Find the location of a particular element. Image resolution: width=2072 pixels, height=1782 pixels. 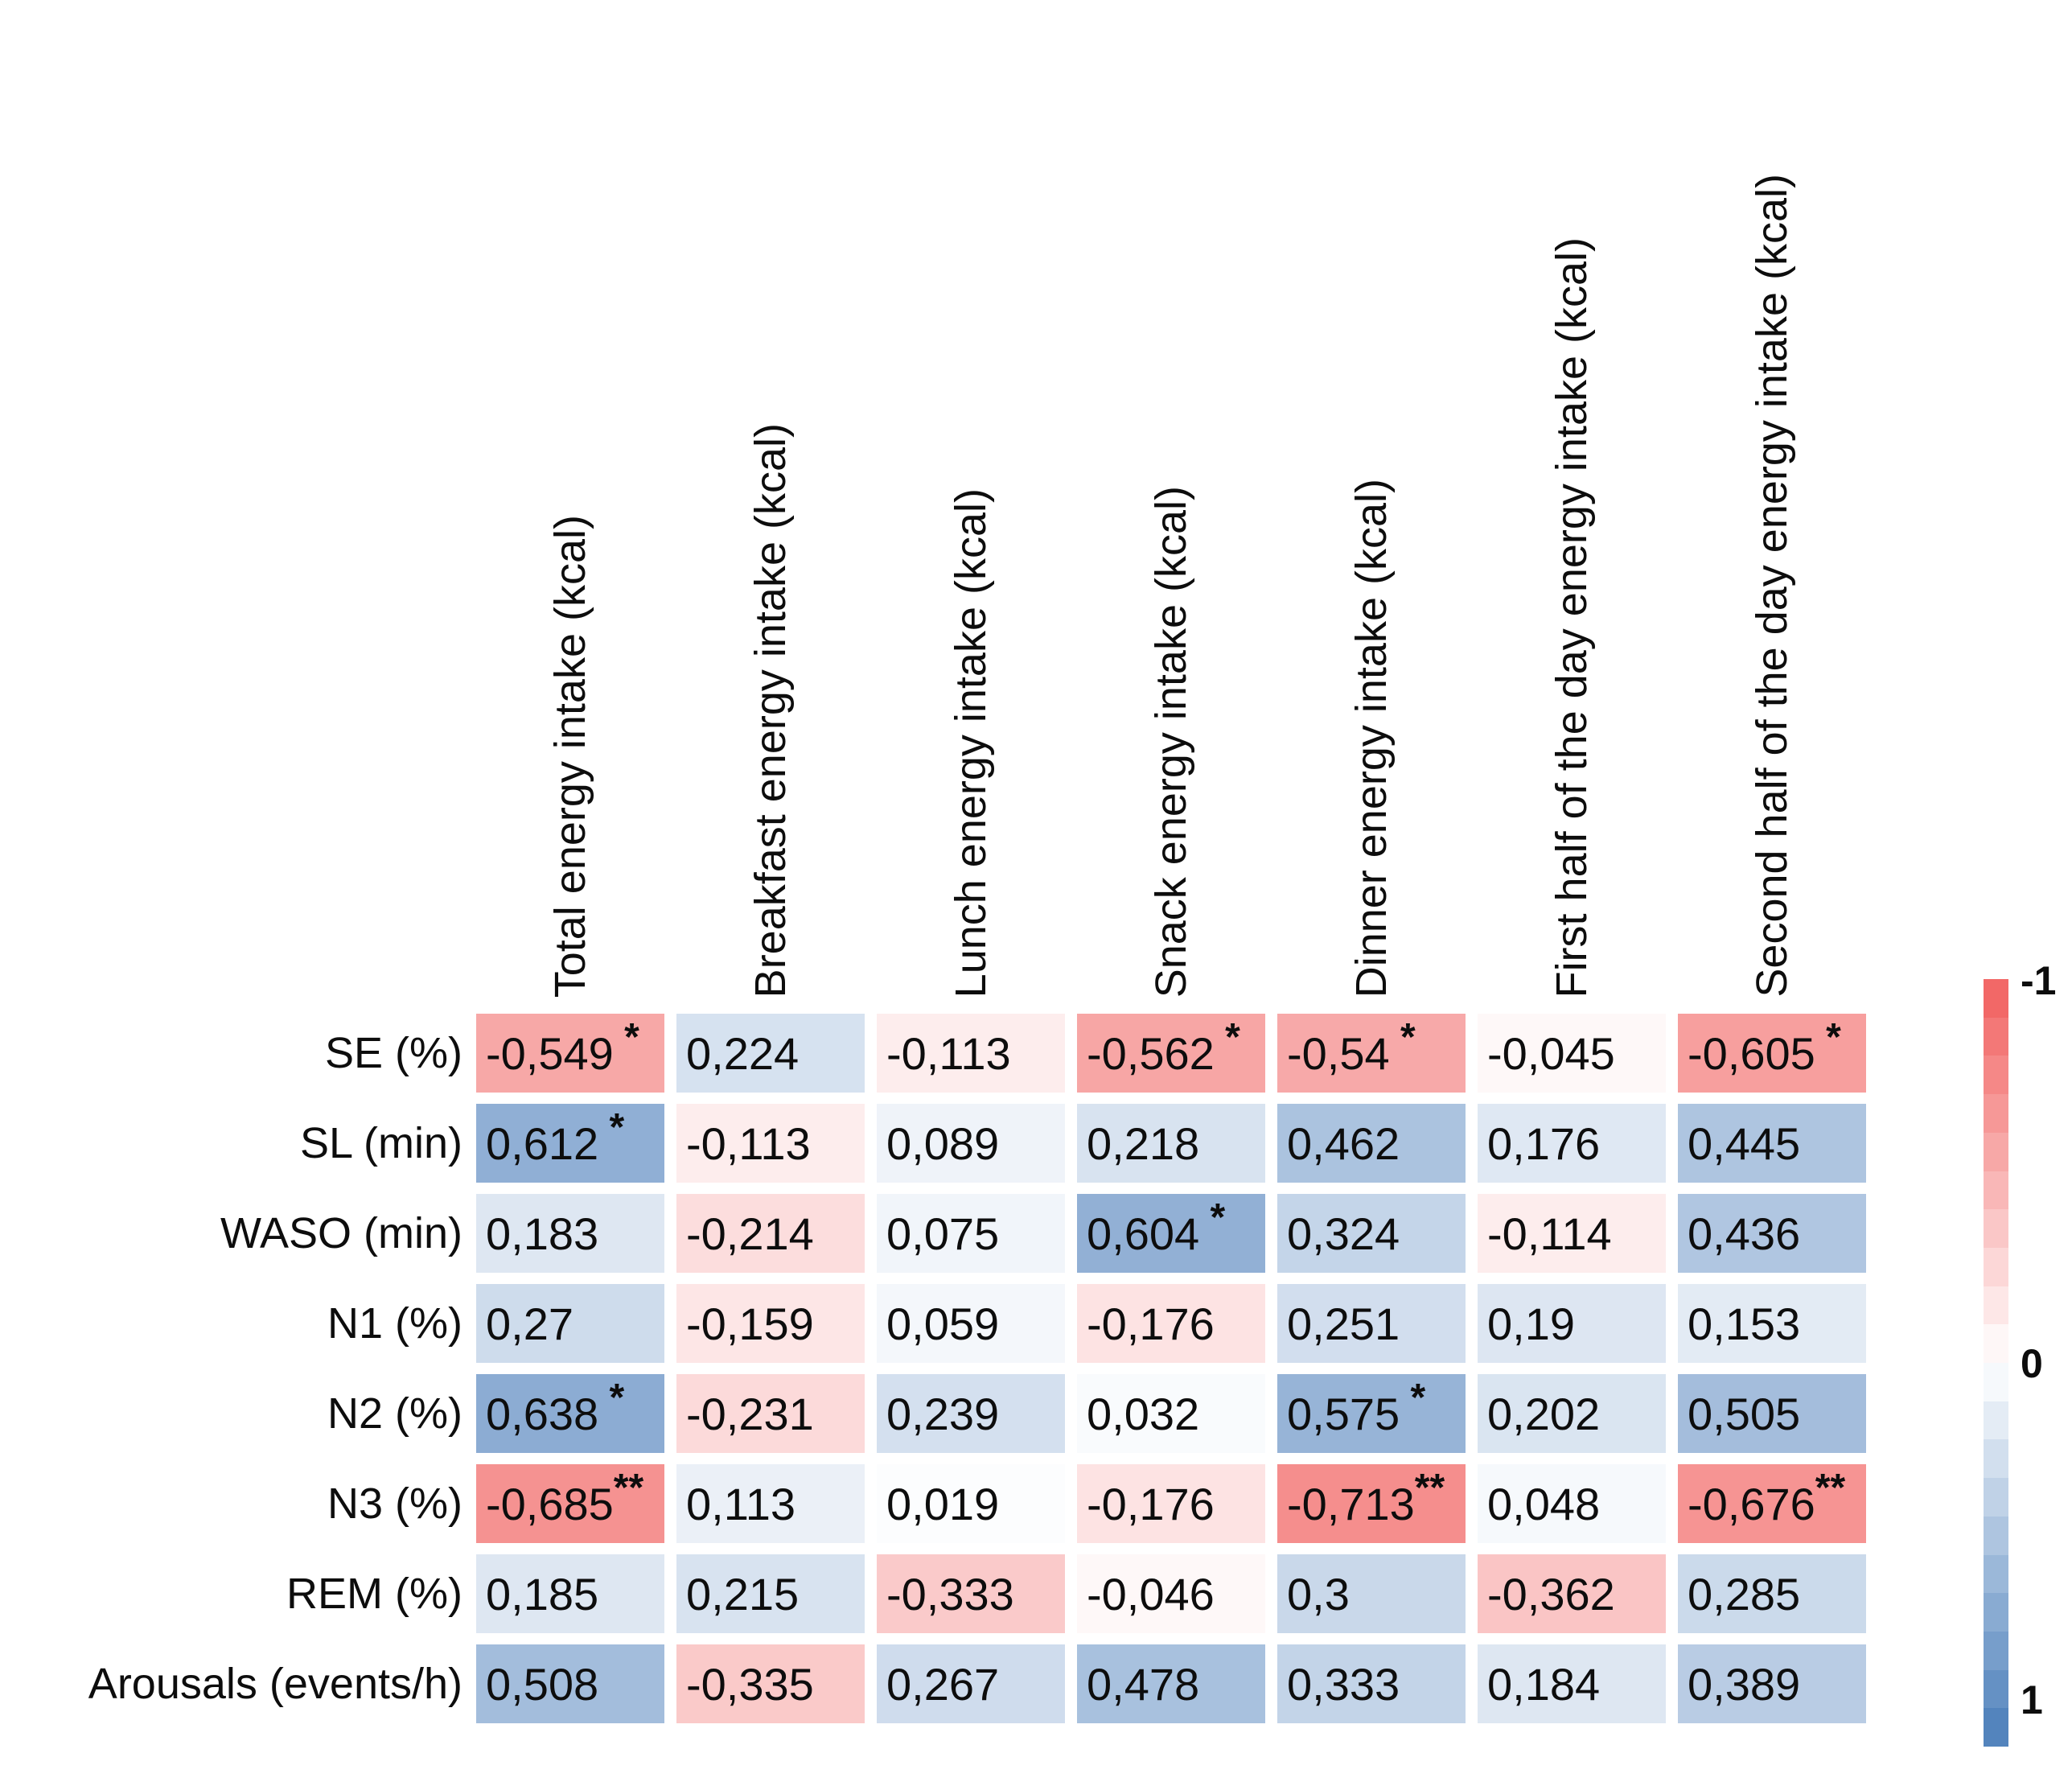

heatmap-cell: 0,239 is located at coordinates (971, 1413).